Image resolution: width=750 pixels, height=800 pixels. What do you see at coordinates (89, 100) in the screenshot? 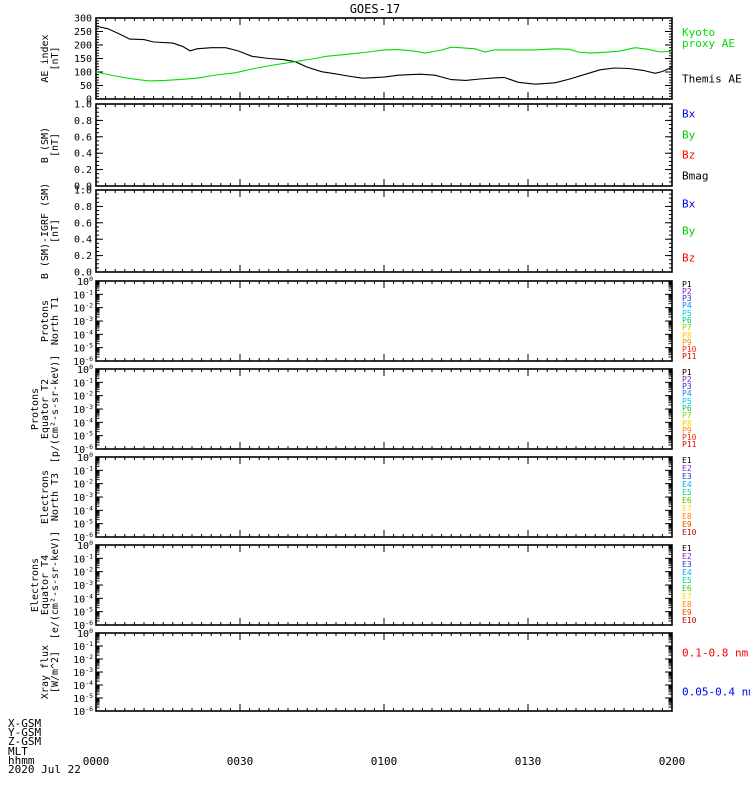
I see `ytick-label: 0` at bounding box center [89, 100].